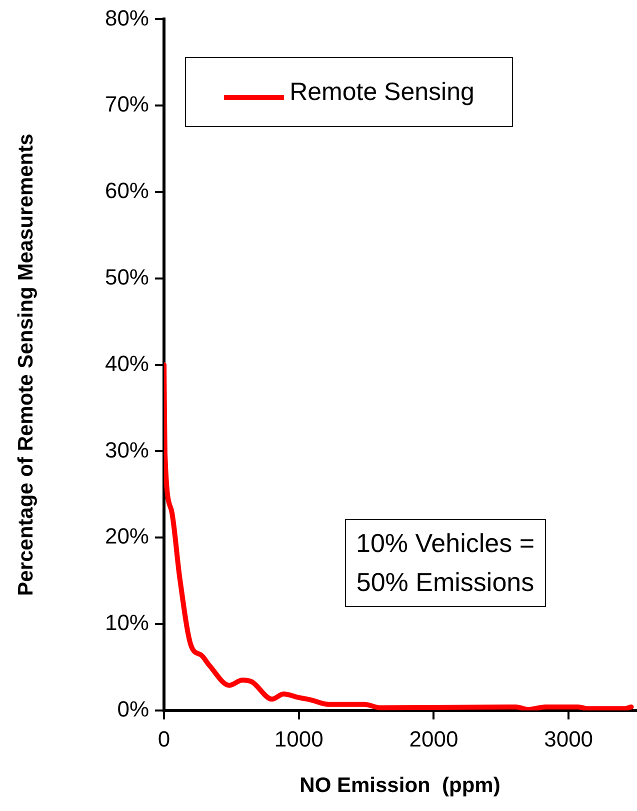 This screenshot has width=637, height=811. Describe the element at coordinates (126, 277) in the screenshot. I see `y-tick-label: 50%` at that location.